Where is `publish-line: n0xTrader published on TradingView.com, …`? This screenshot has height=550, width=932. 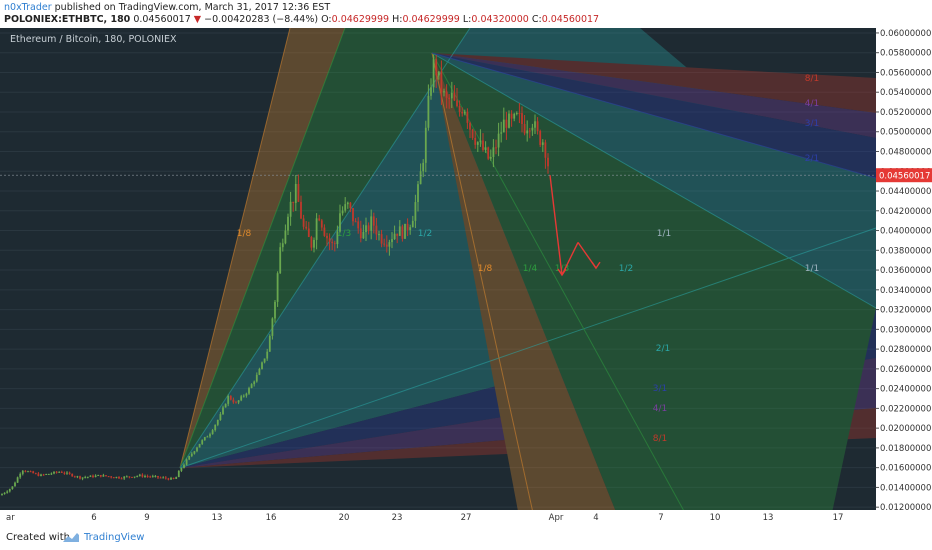 publish-line: n0xTrader published on TradingView.com, … is located at coordinates (167, 7).